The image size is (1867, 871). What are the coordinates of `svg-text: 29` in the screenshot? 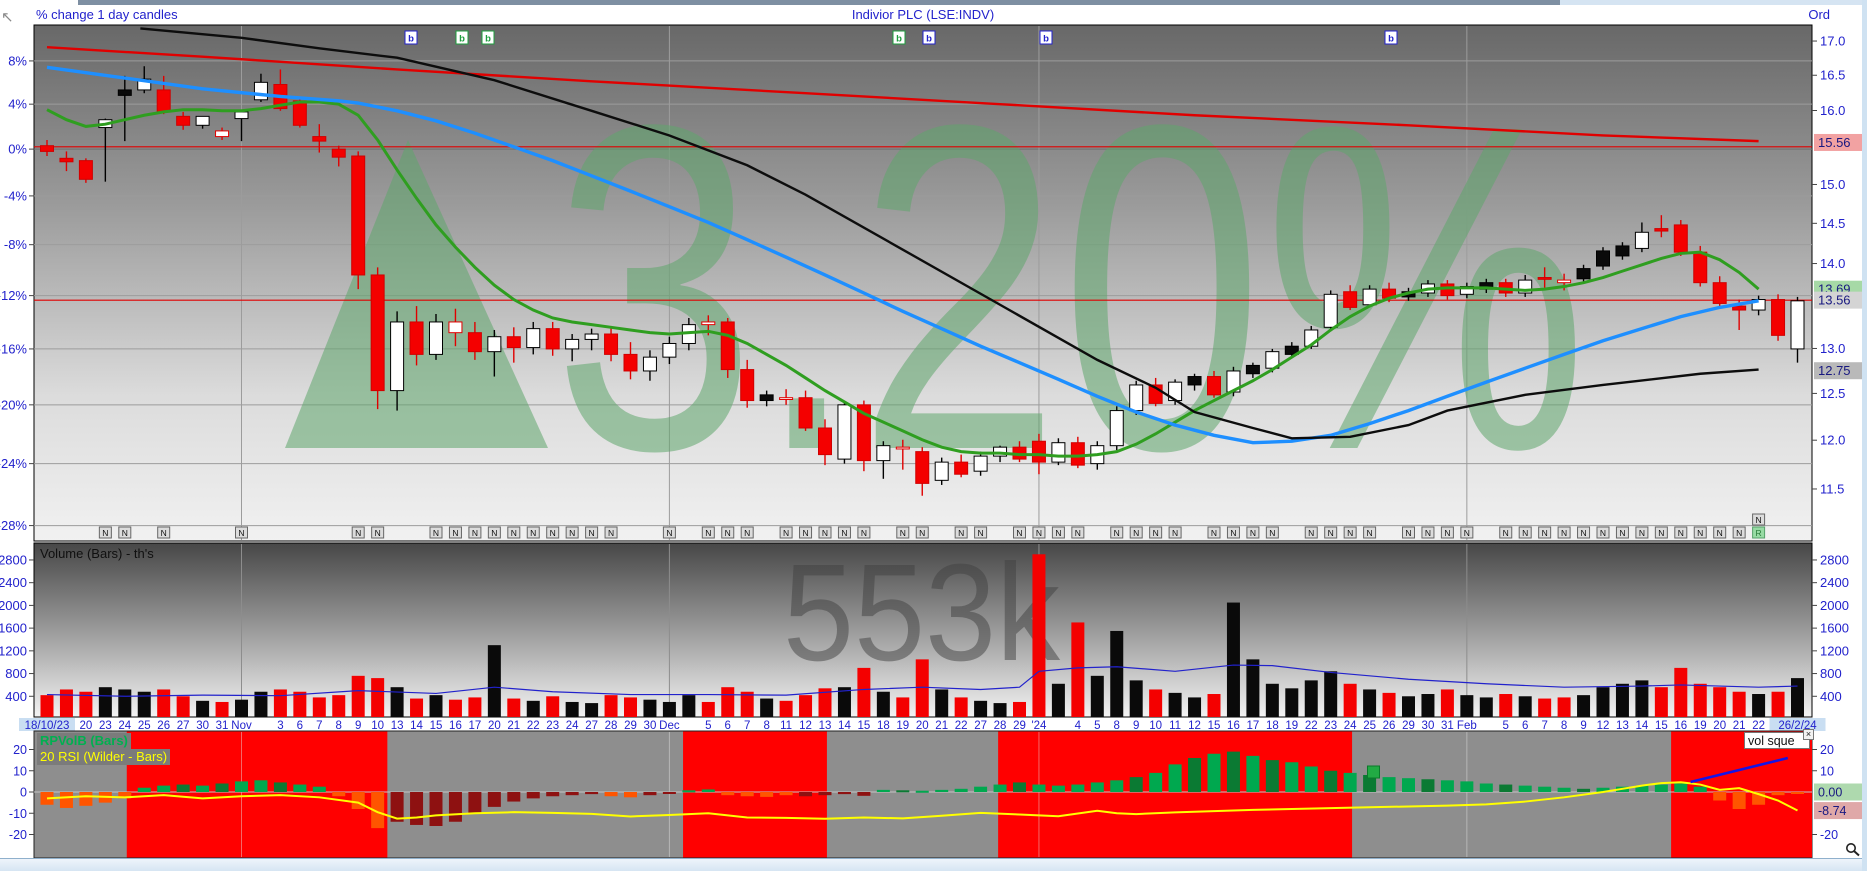 It's located at (1019, 726).